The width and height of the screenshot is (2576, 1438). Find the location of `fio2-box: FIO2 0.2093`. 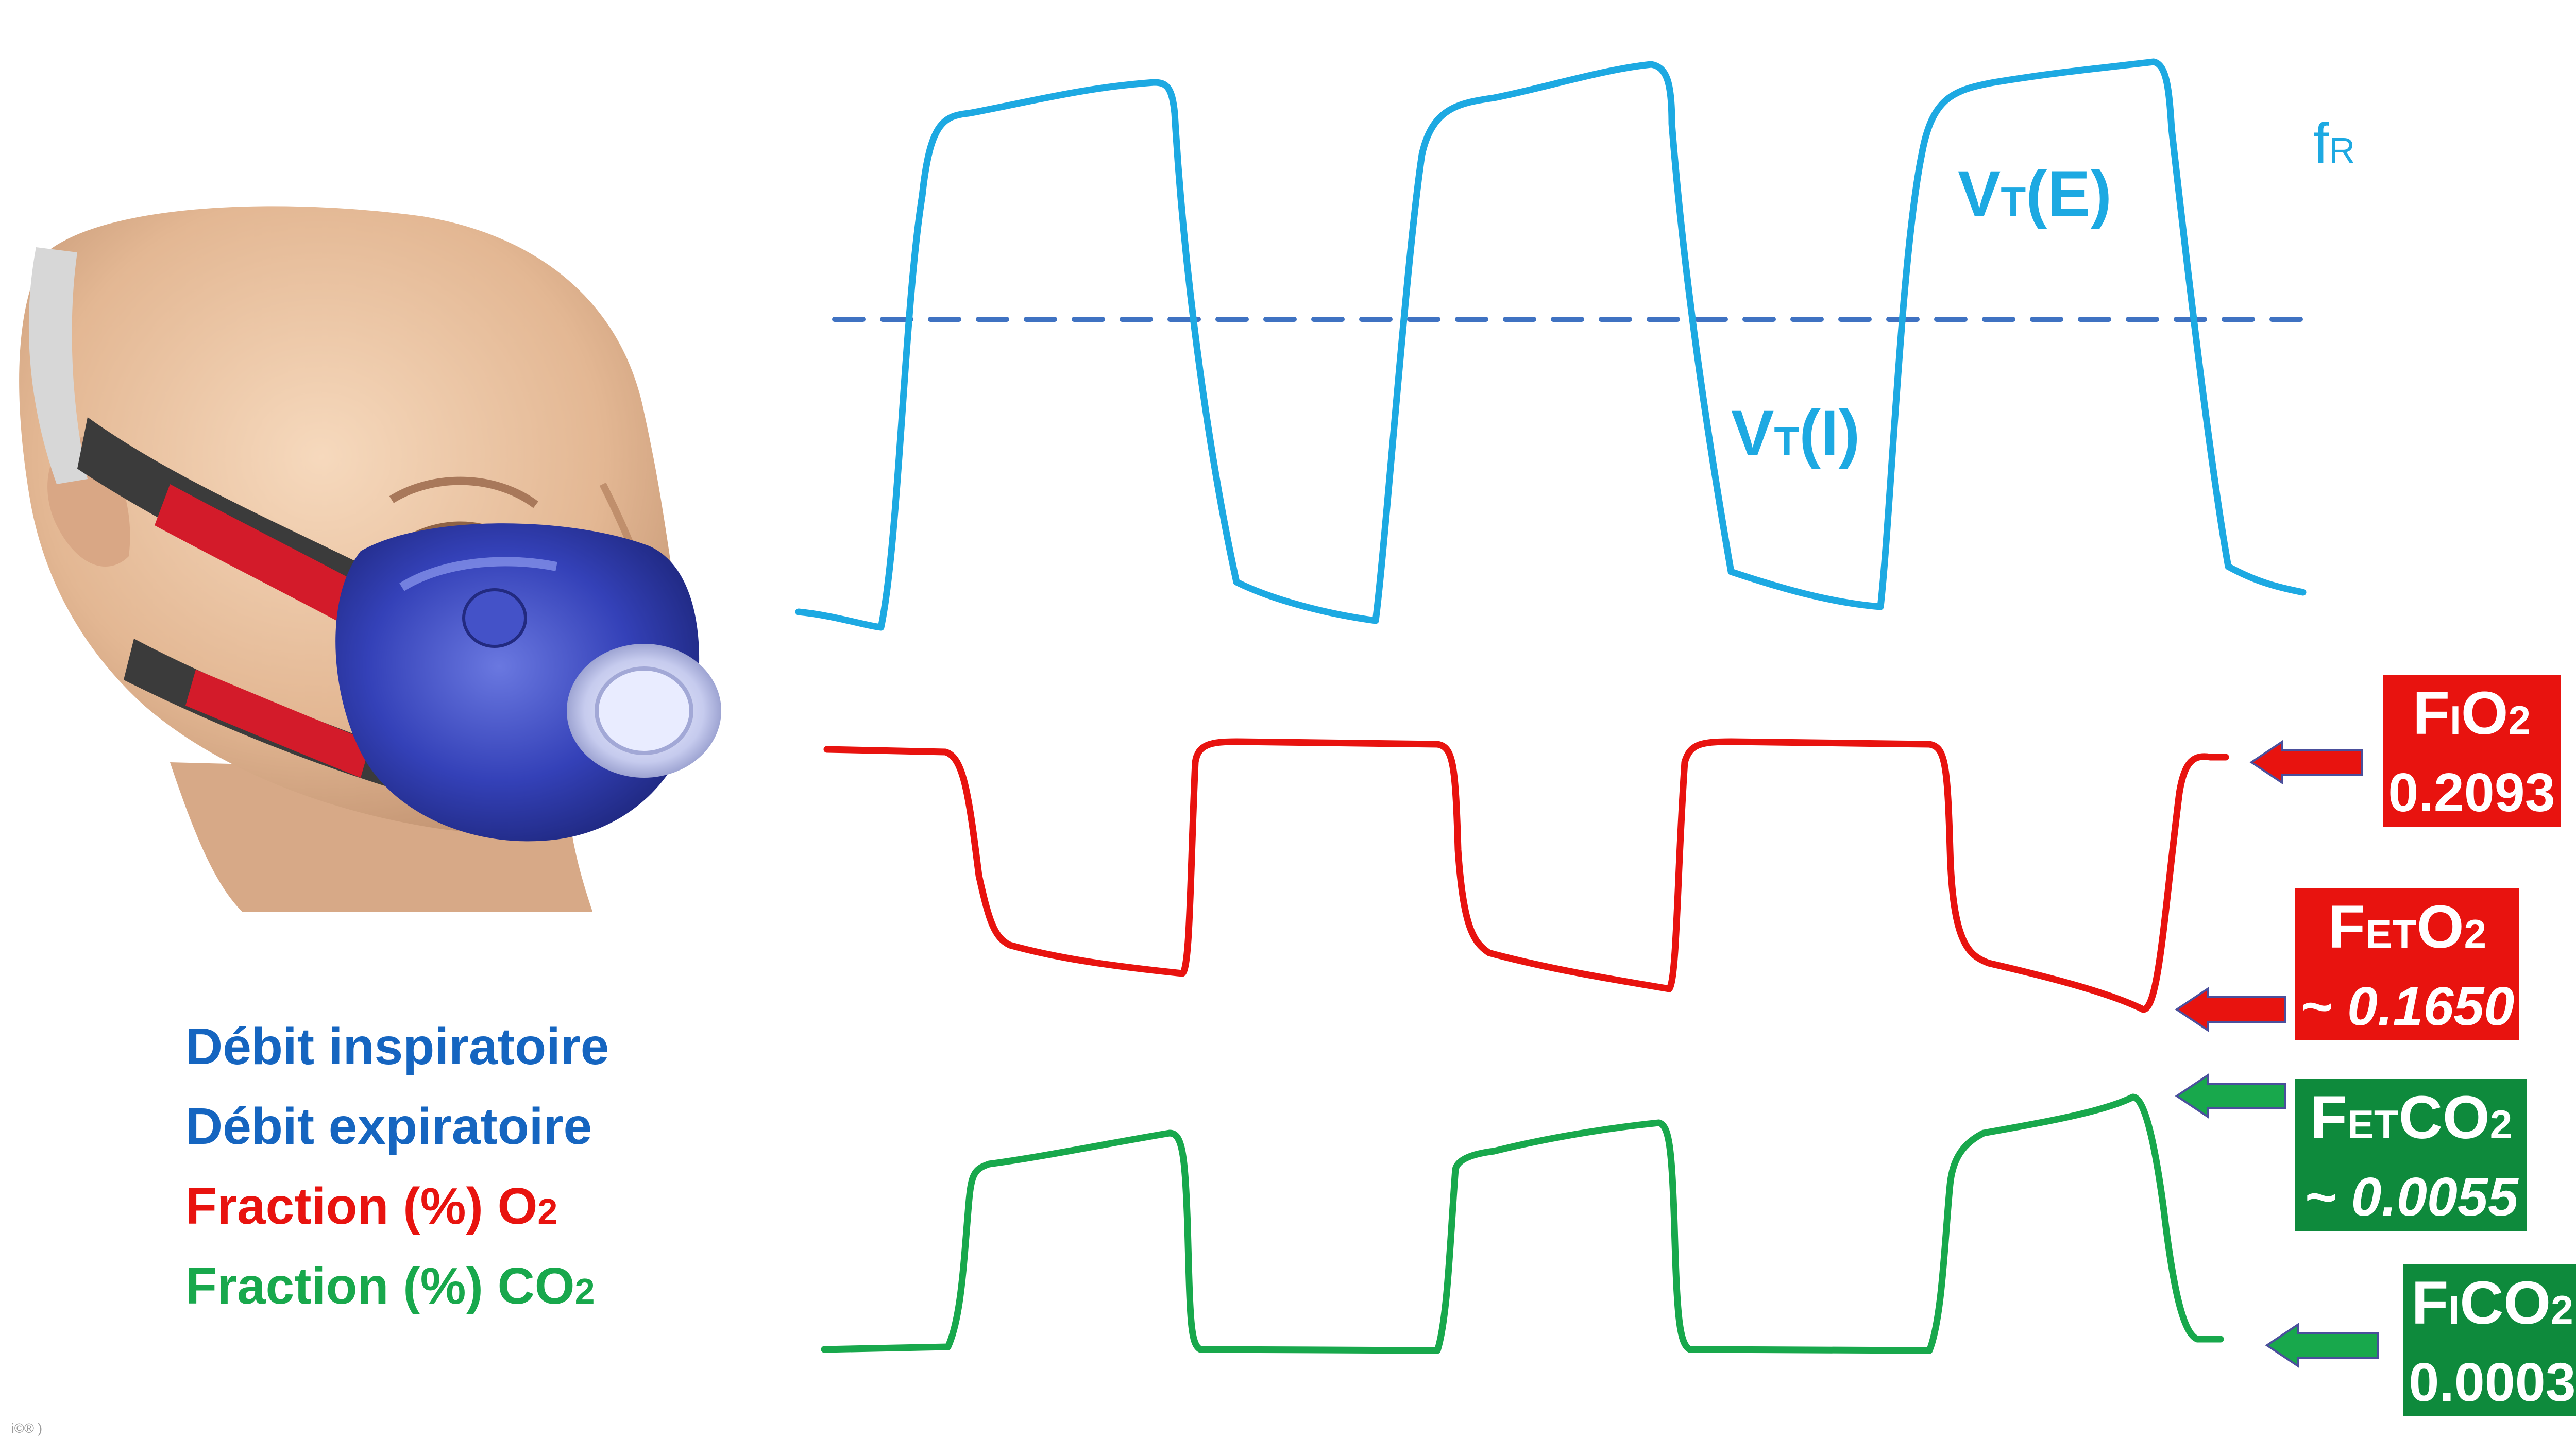

fio2-box: FIO2 0.2093 is located at coordinates (2472, 751).